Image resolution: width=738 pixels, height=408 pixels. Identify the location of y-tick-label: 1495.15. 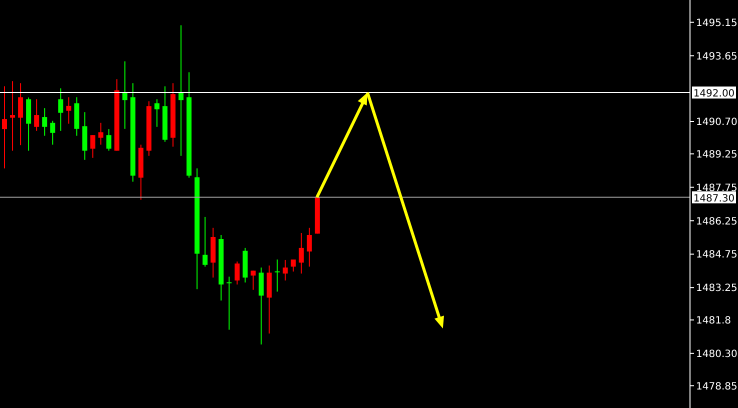
(717, 23).